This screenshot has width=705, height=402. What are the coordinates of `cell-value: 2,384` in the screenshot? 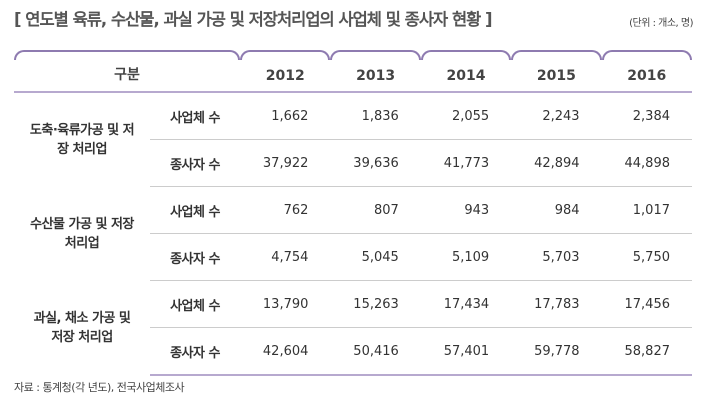 It's located at (646, 116).